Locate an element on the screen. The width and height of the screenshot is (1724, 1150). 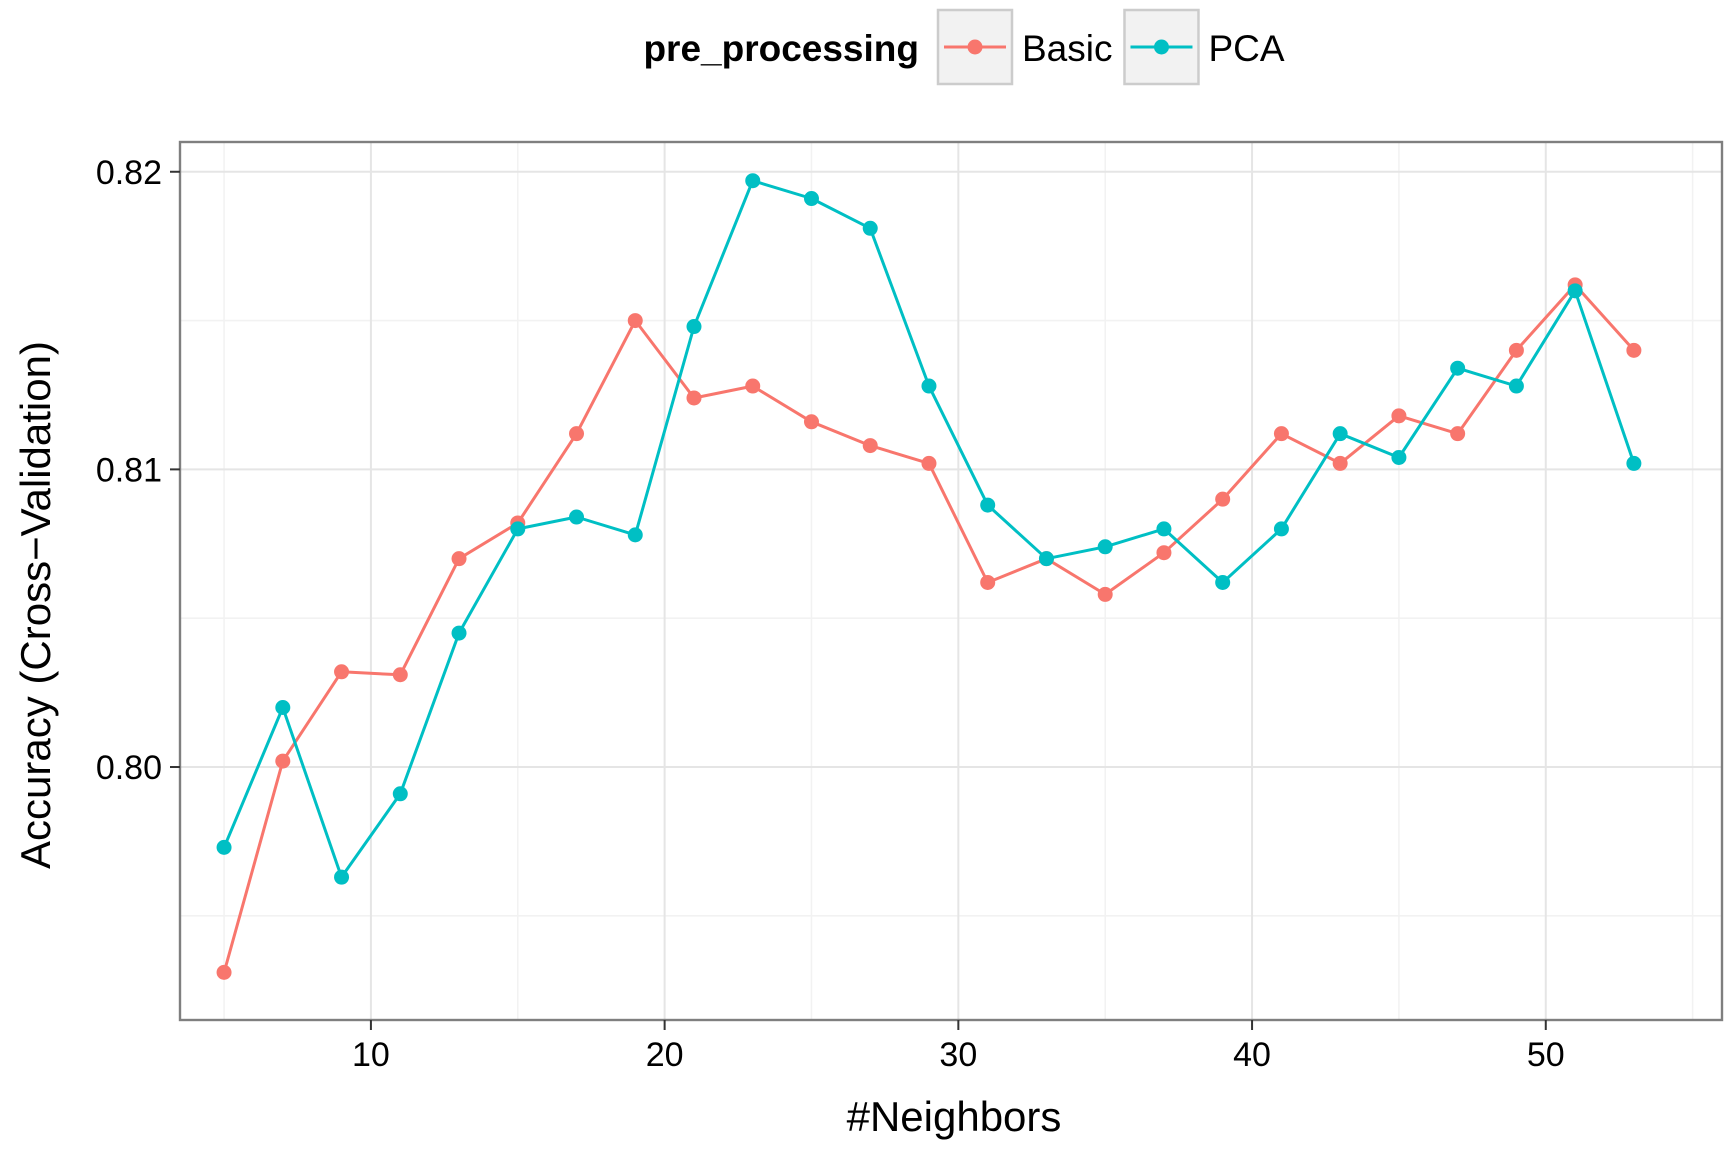
legend: pre_processing Basic PCA is located at coordinates (964, 47).